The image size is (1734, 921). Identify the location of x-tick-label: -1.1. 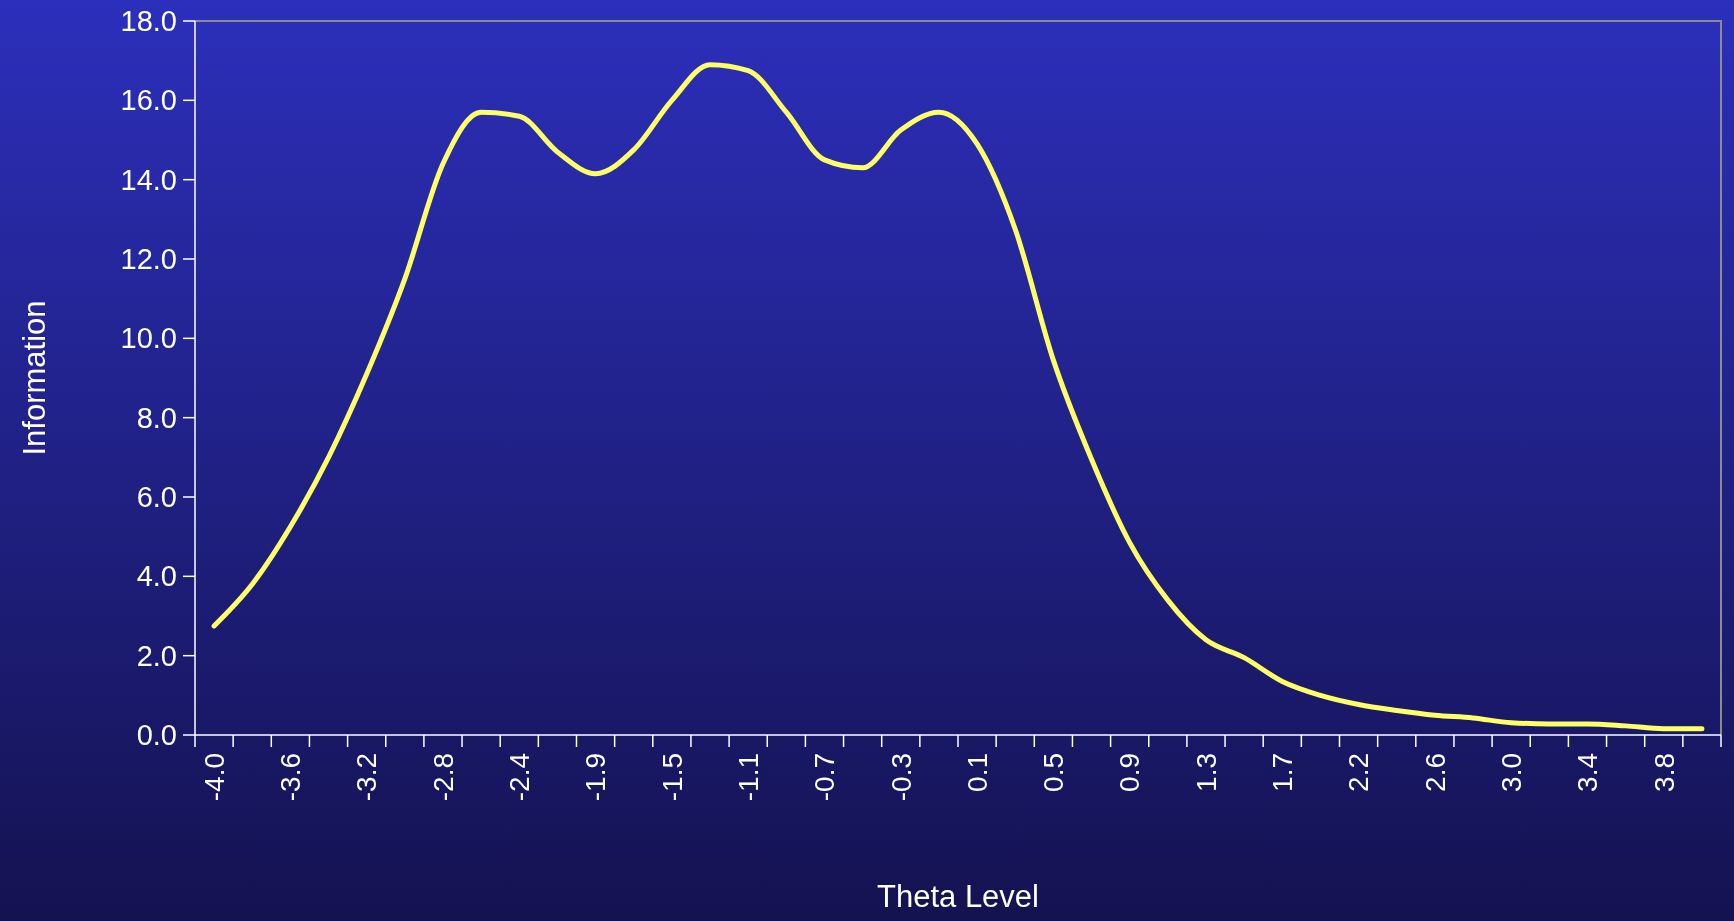
(748, 777).